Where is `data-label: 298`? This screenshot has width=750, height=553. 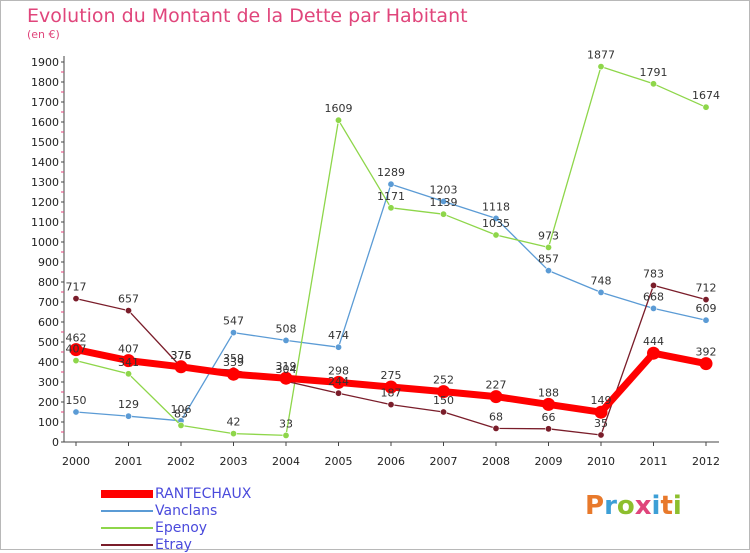
data-label: 298 is located at coordinates (338, 370).